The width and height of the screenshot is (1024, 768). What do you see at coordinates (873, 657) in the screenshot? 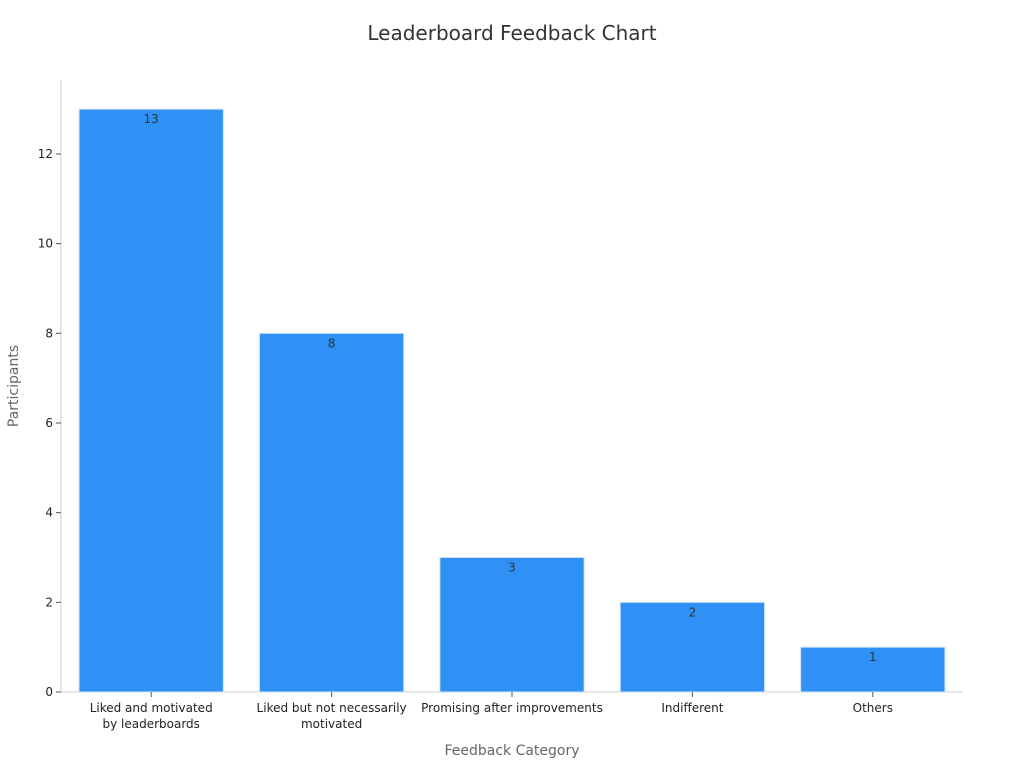
I see `bar-value-label: 1` at bounding box center [873, 657].